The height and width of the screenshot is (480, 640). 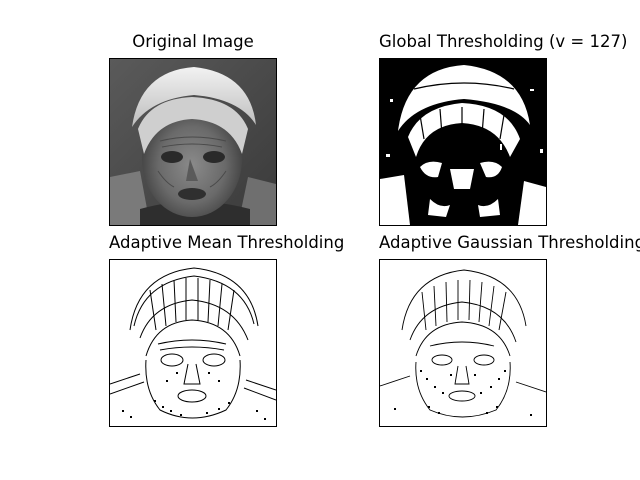 What do you see at coordinates (503, 41) in the screenshot?
I see `panel-title: Global Thresholding (v = 127)` at bounding box center [503, 41].